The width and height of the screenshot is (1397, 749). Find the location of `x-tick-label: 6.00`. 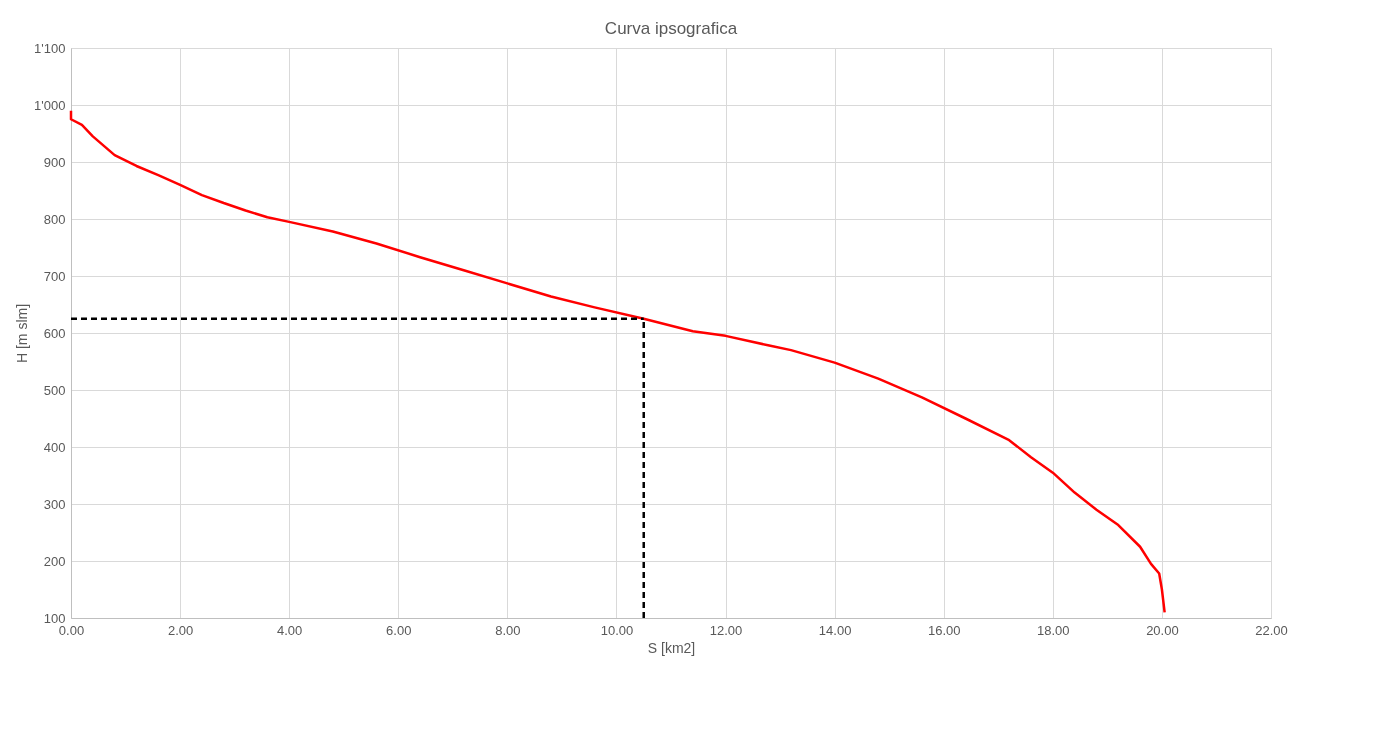

x-tick-label: 6.00 is located at coordinates (399, 630).